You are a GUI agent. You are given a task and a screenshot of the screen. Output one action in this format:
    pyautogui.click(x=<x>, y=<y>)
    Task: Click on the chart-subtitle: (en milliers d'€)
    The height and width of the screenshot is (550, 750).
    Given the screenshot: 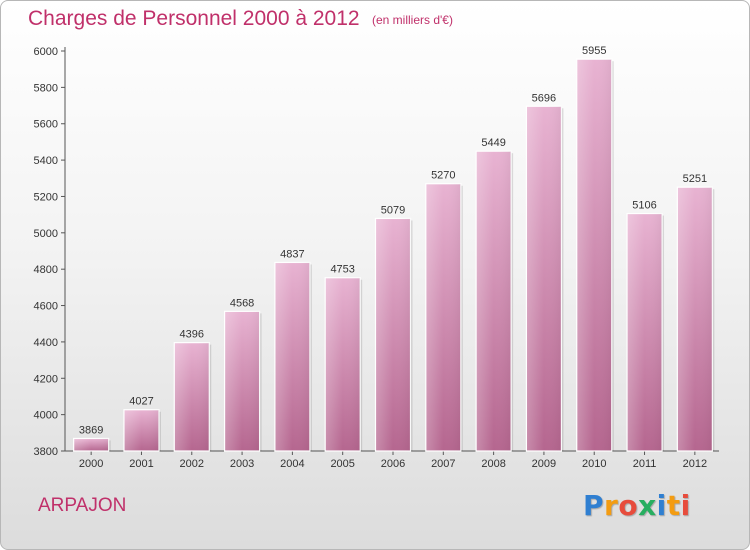 What is the action you would take?
    pyautogui.click(x=412, y=20)
    